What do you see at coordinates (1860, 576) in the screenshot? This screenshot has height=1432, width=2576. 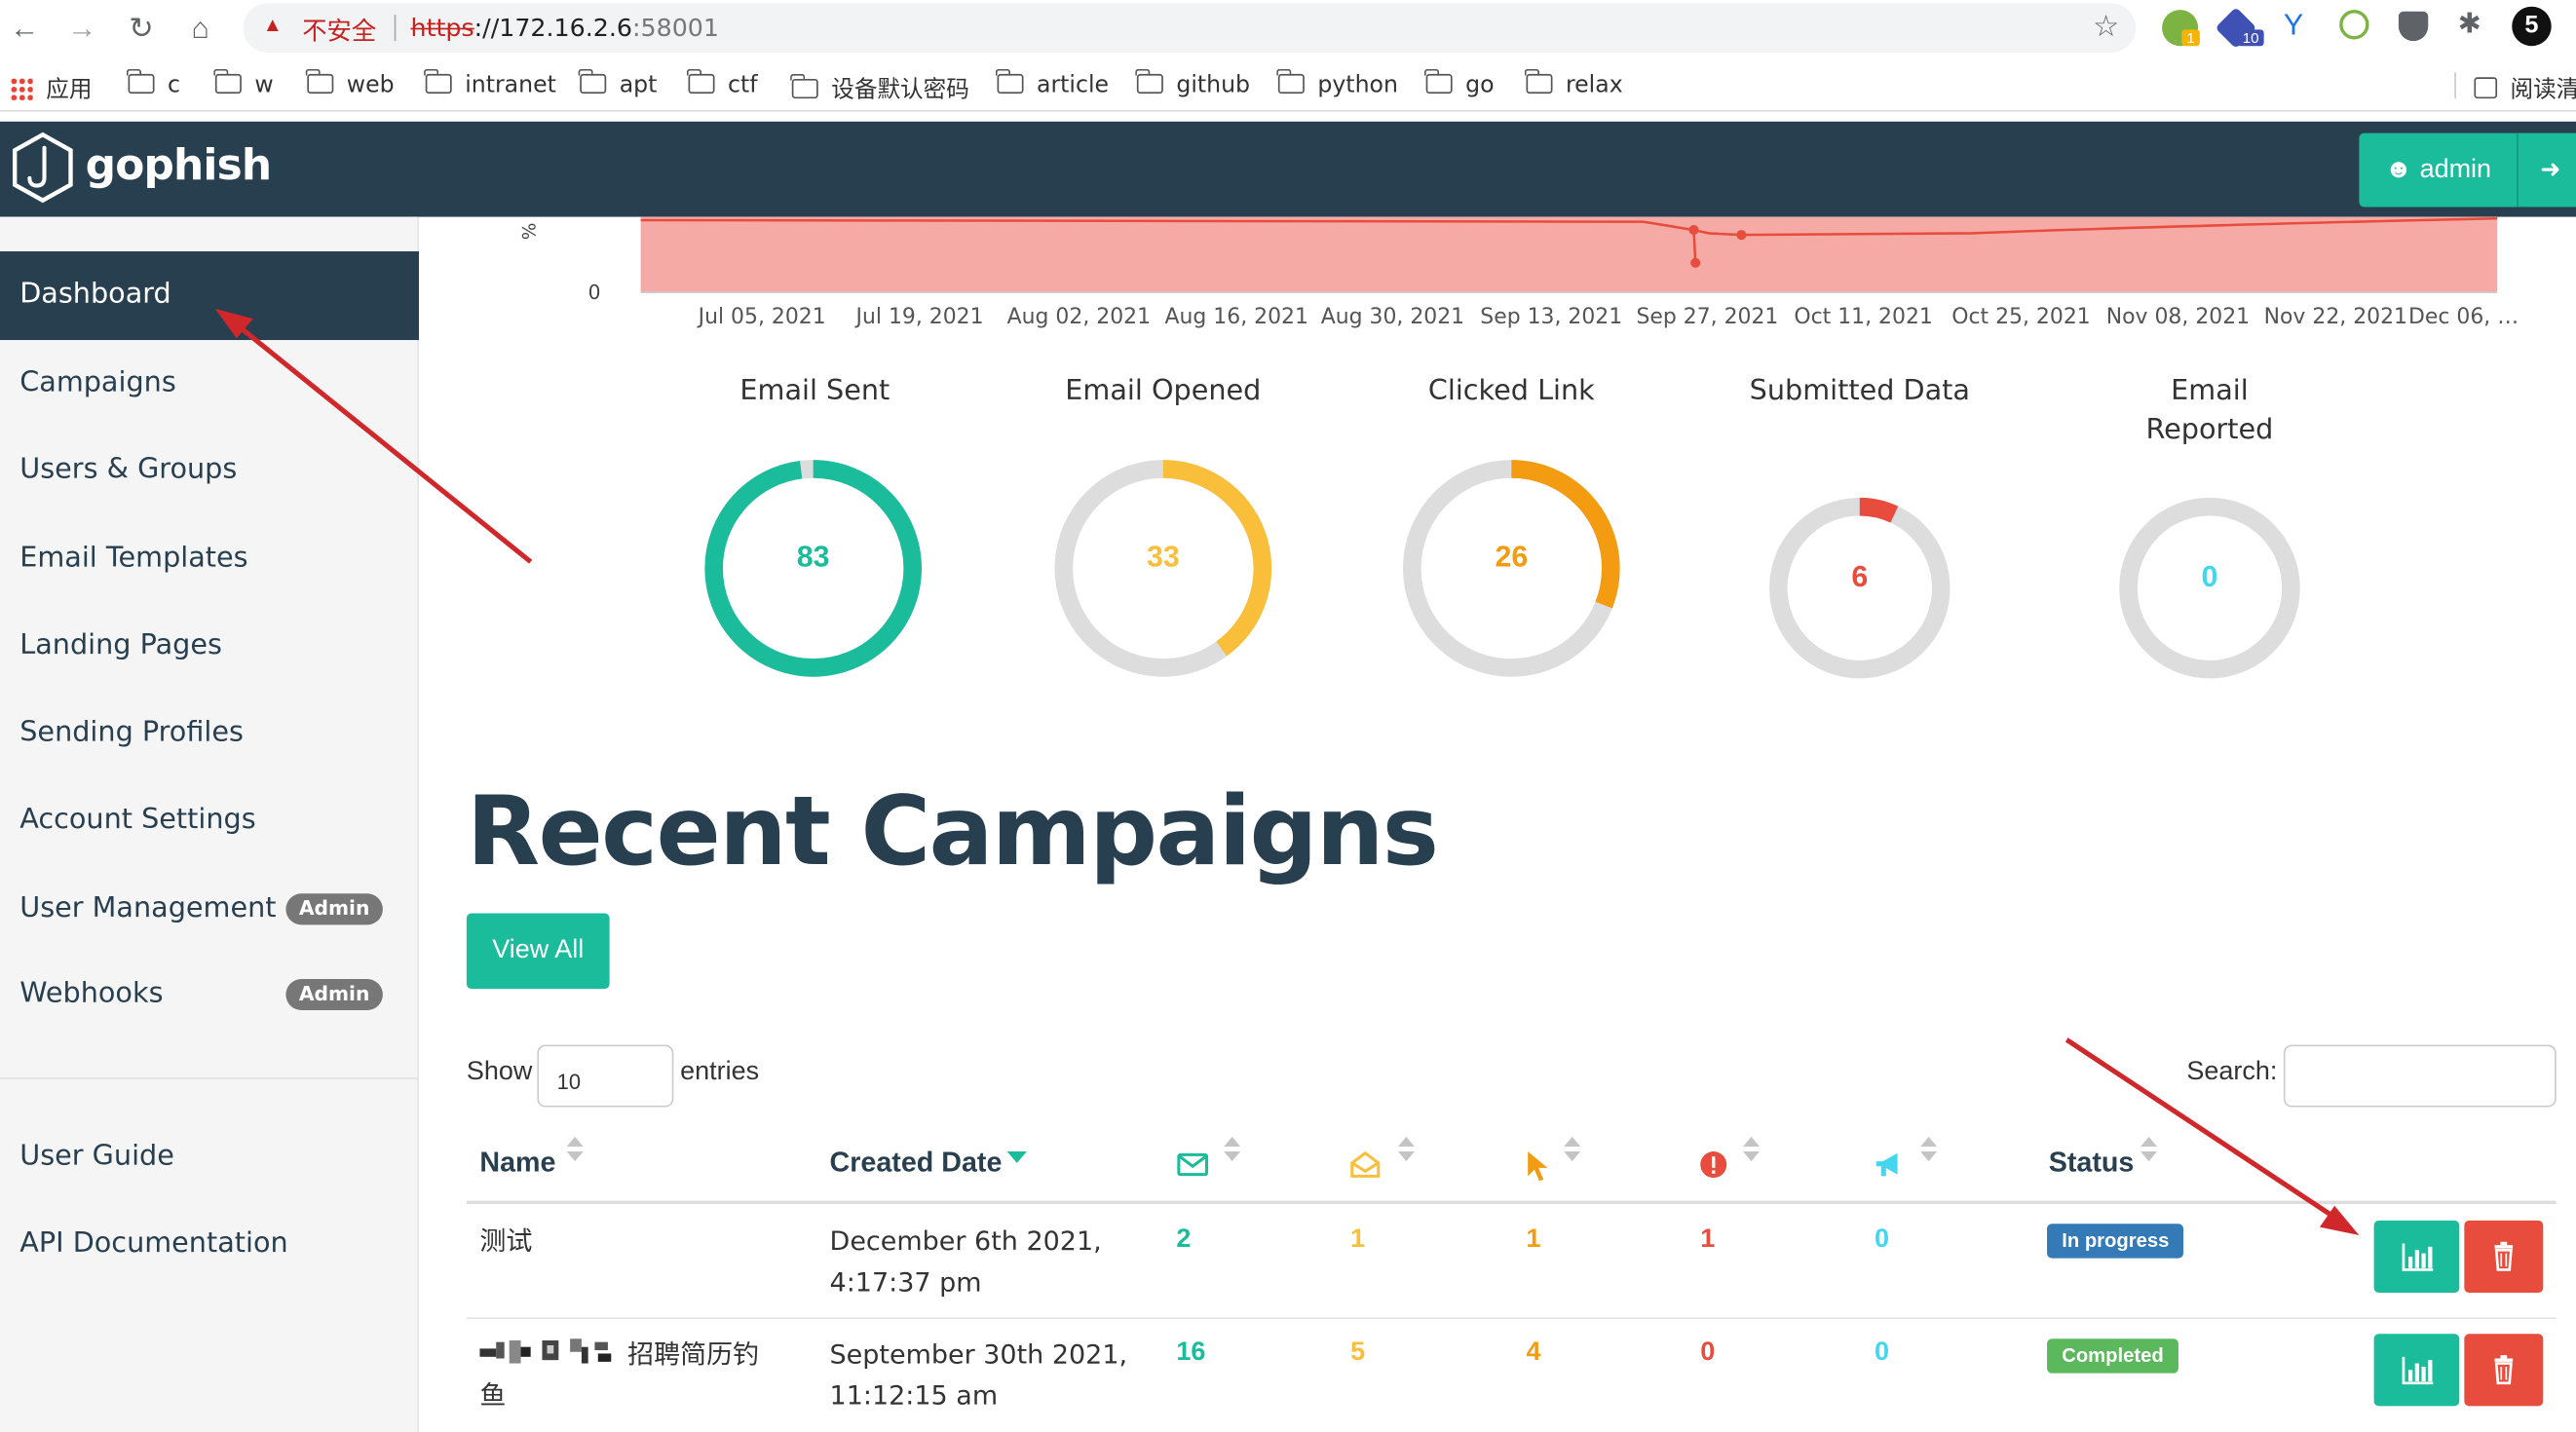 I see `submitted-data-value: 6` at bounding box center [1860, 576].